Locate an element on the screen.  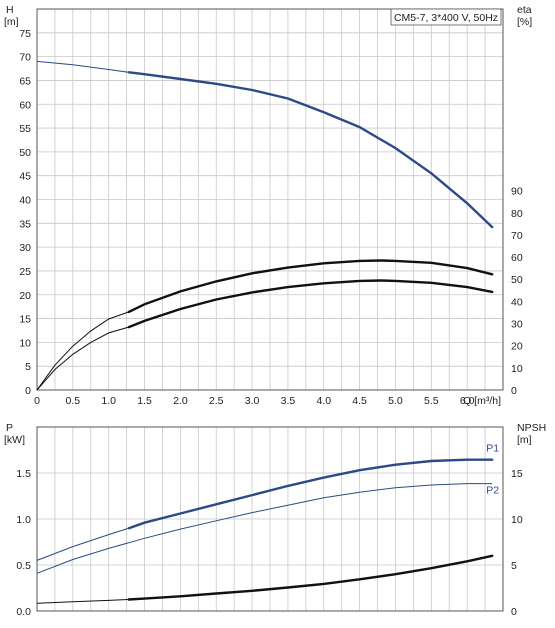
x-tick-label: 4.5 is located at coordinates (359, 401).